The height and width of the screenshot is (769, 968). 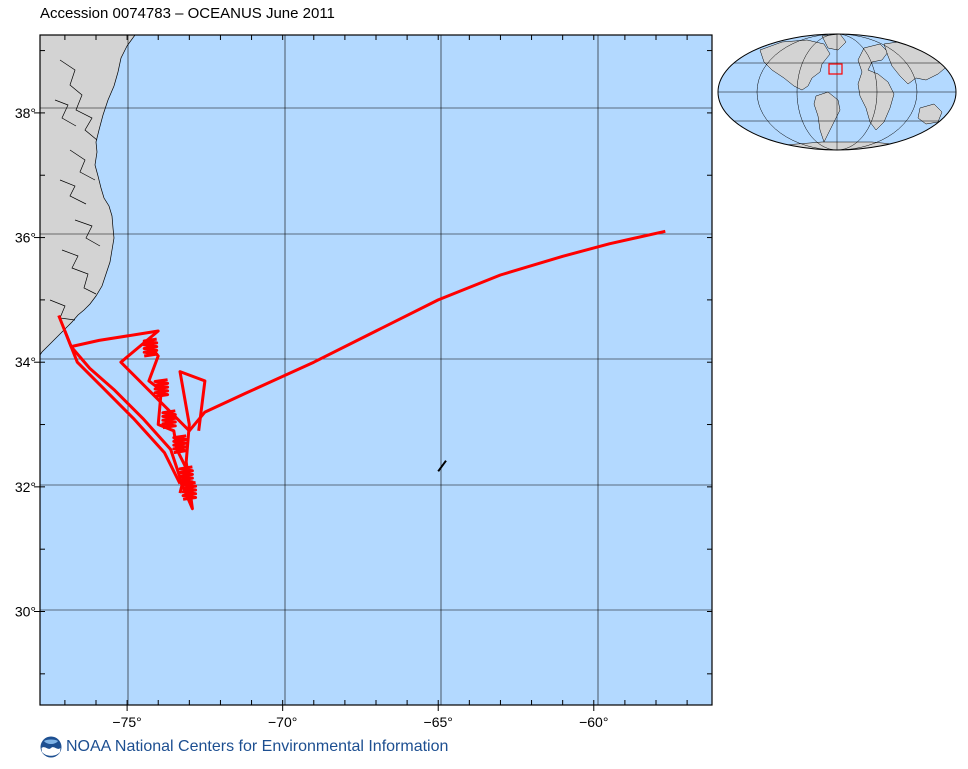 I want to click on inset-europe-africa, so click(x=876, y=87).